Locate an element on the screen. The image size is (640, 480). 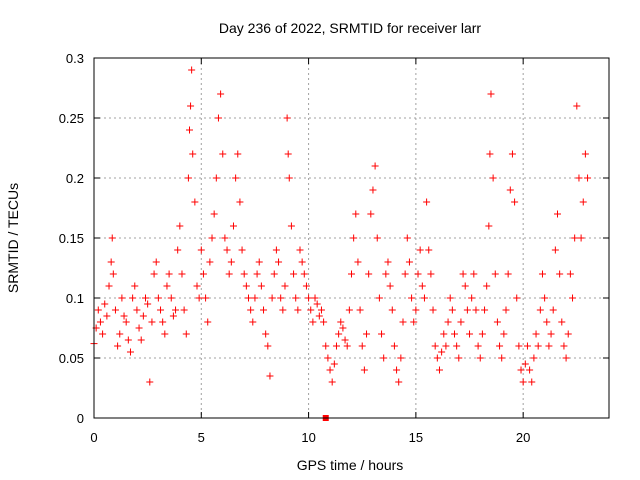
y-tick-label: 0.05 is located at coordinates (71, 358).